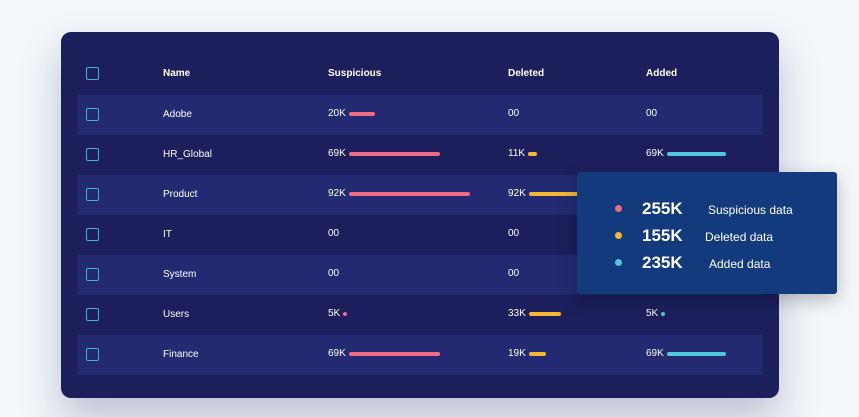 The height and width of the screenshot is (417, 859). What do you see at coordinates (662, 208) in the screenshot?
I see `summary-value: 255K` at bounding box center [662, 208].